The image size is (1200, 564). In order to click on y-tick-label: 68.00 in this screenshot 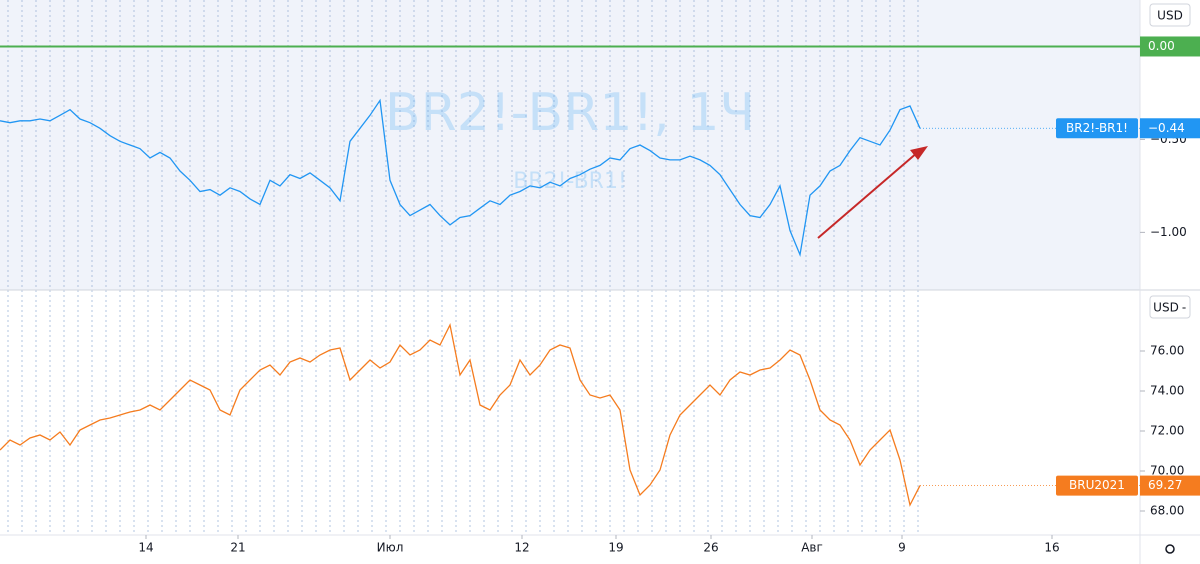, I will do `click(1167, 511)`.